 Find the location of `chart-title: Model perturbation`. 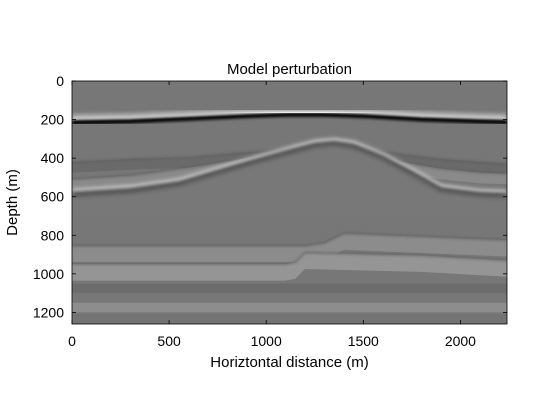

chart-title: Model perturbation is located at coordinates (289, 69).